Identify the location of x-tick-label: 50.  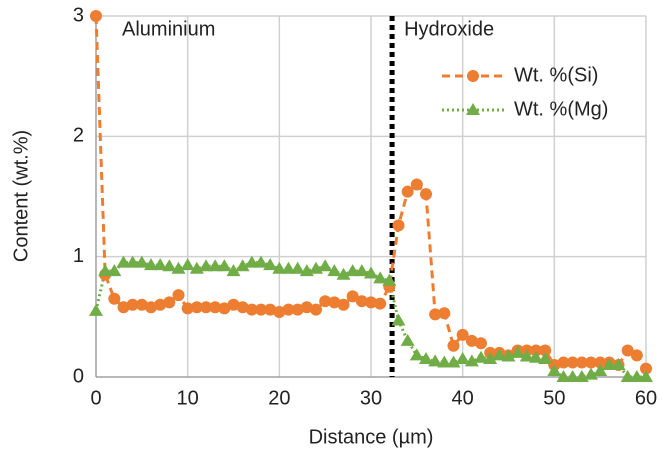
(554, 398).